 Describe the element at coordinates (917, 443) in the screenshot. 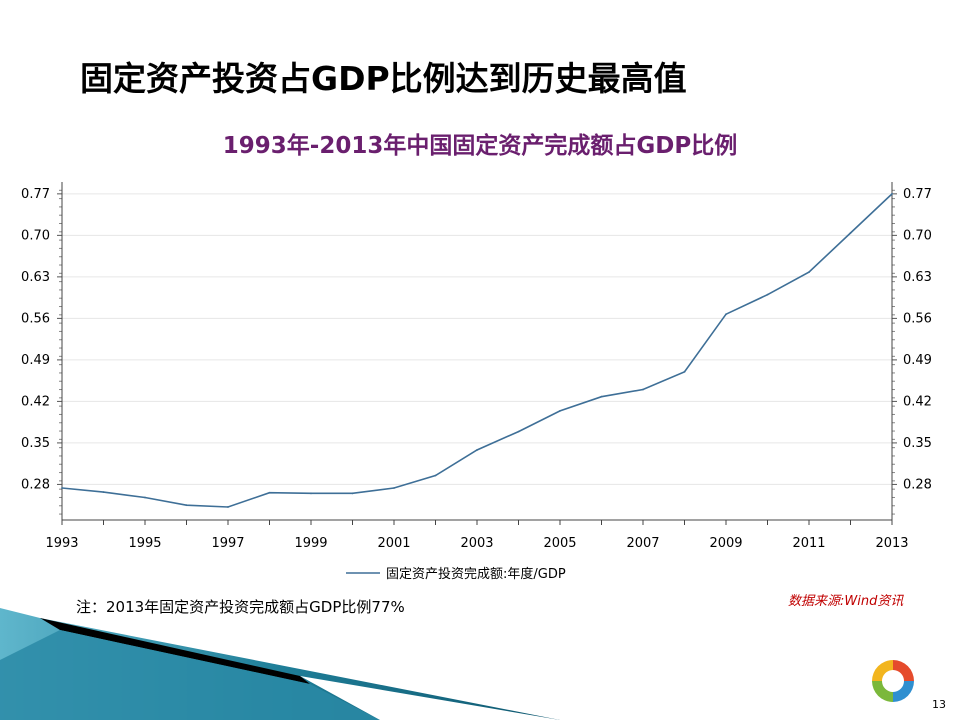

I see `y-tick-label-right: 0.35` at that location.